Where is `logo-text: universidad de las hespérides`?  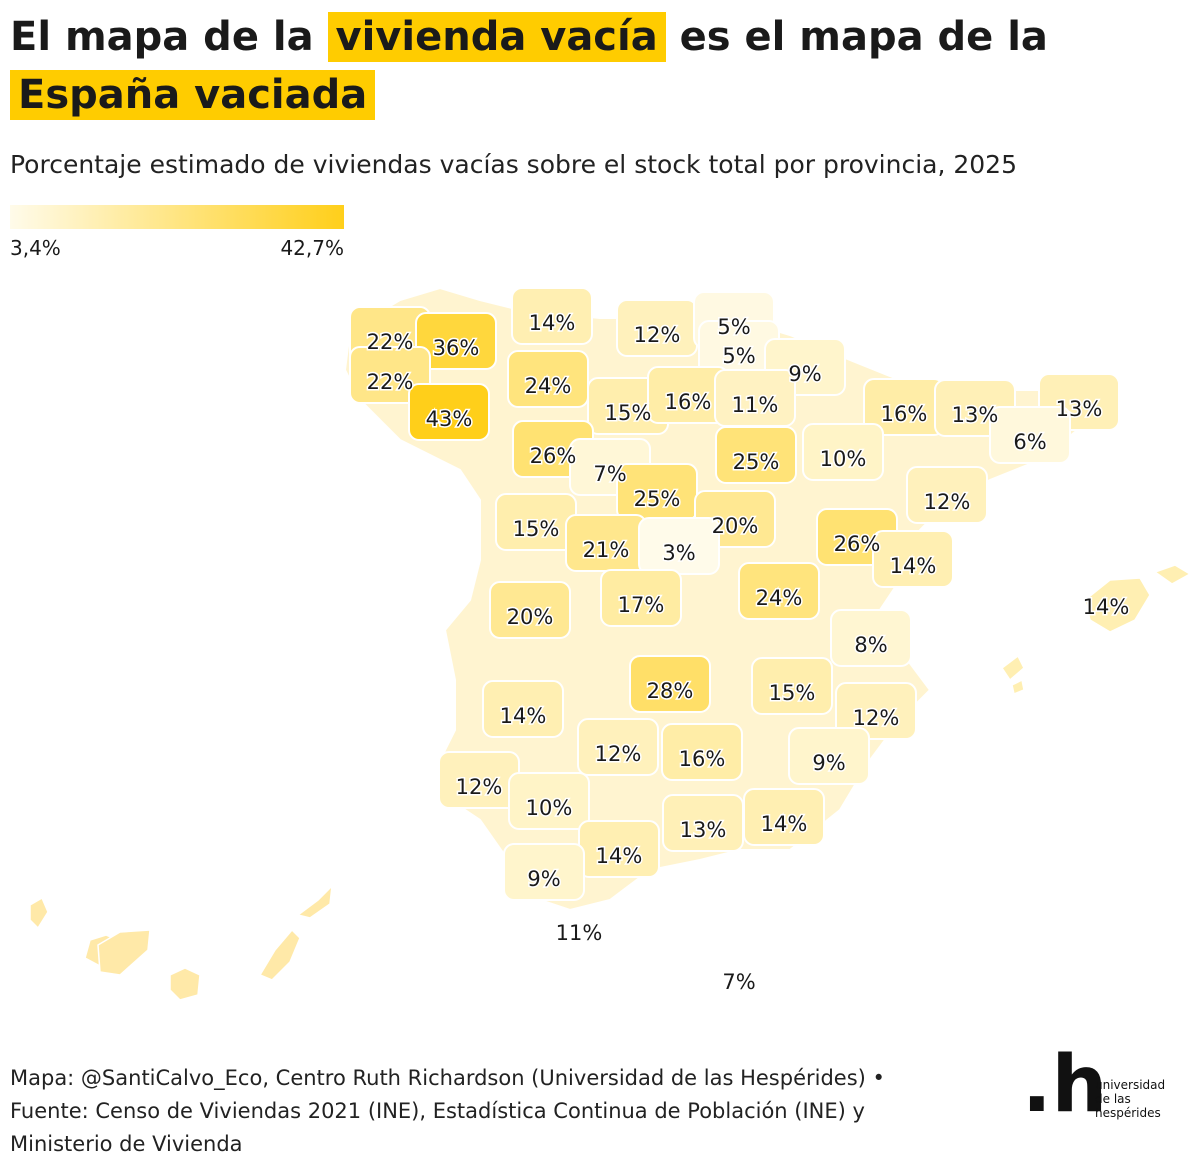
logo-text: universidad de las hespérides is located at coordinates (1130, 1099).